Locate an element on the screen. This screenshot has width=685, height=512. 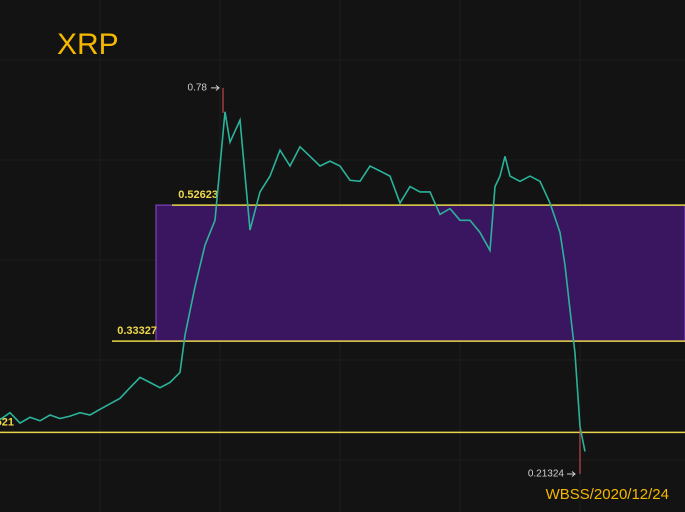
level-label: 0.52623 is located at coordinates (198, 195).